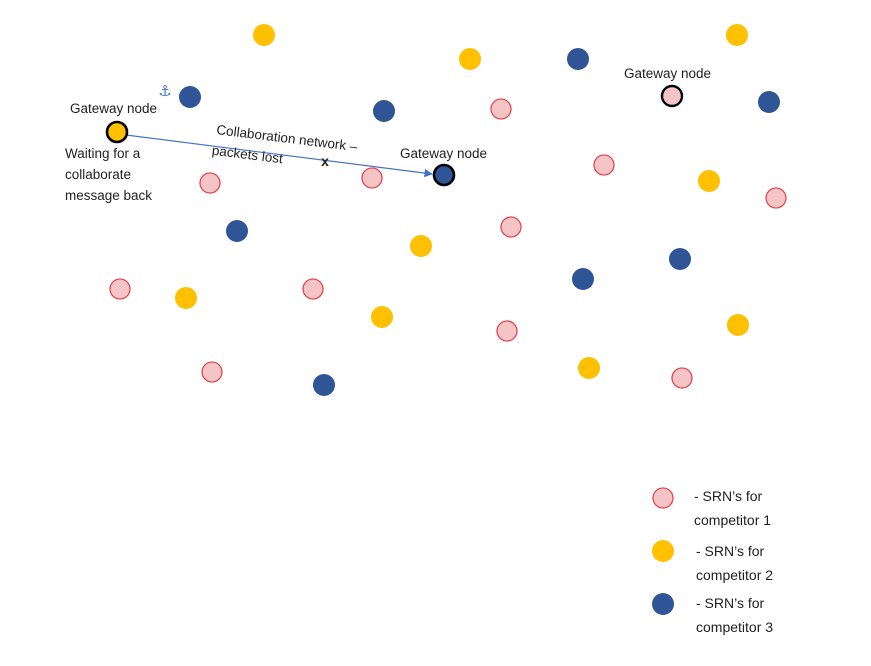 The height and width of the screenshot is (666, 871). I want to click on legend-label-competitor-2-line1: - SRN’s for, so click(730, 551).